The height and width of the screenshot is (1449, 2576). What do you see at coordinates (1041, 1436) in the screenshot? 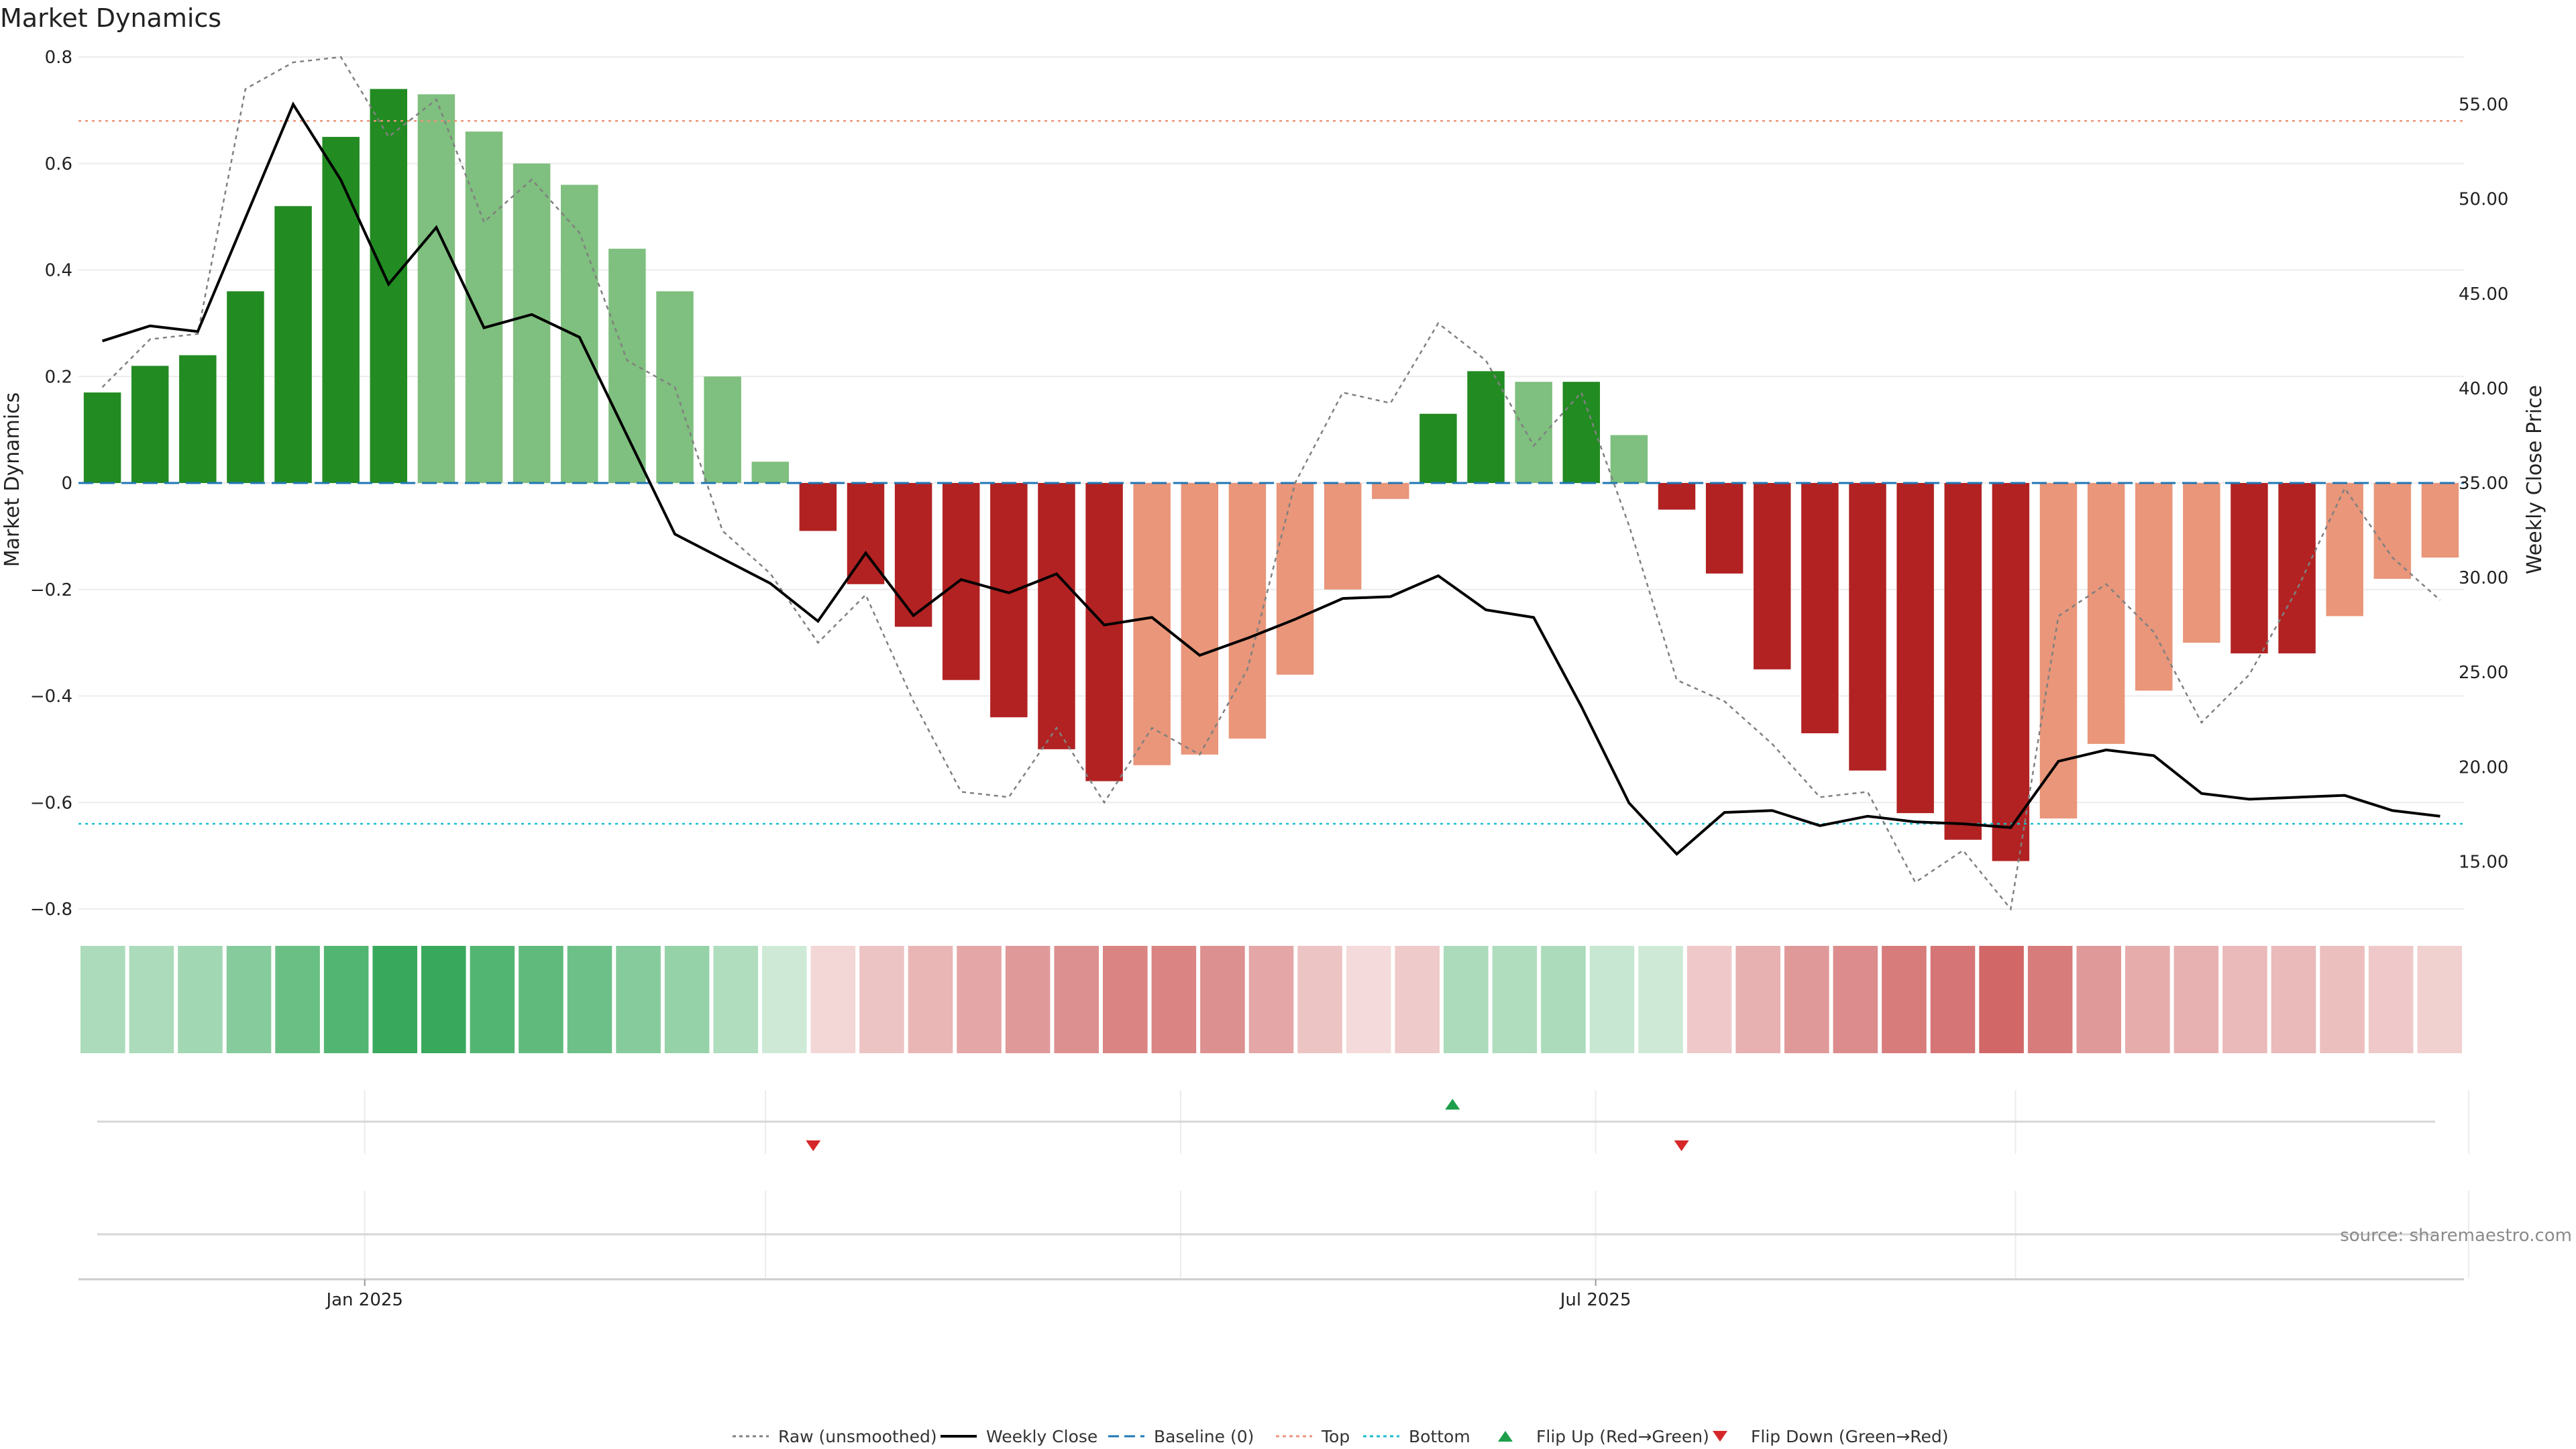
I see `legend-label: Weekly Close` at bounding box center [1041, 1436].